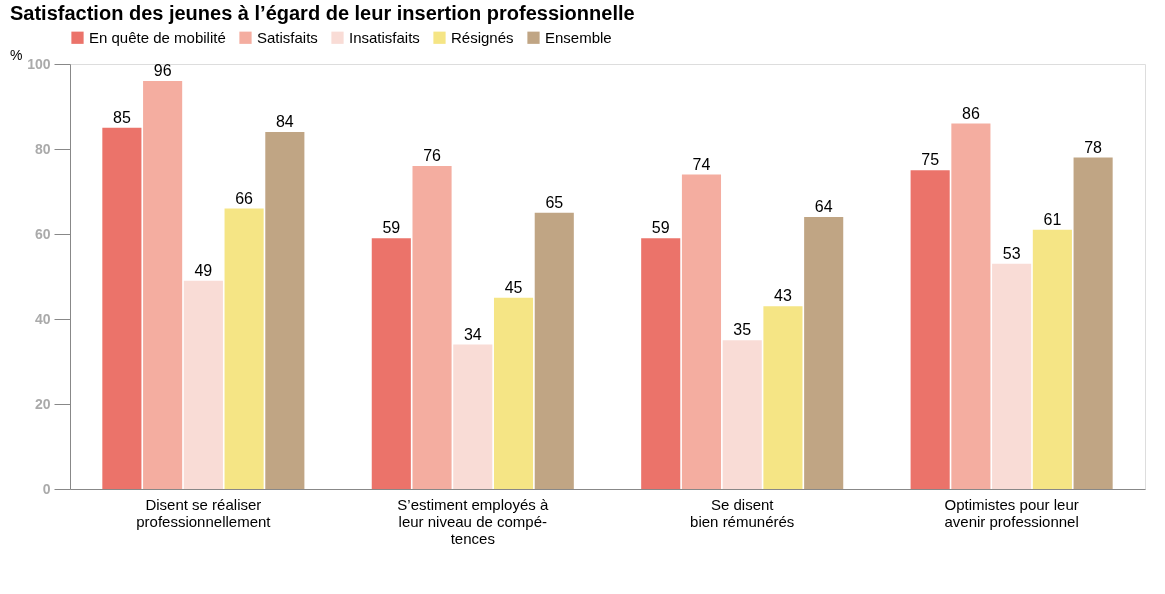 Image resolution: width=1165 pixels, height=594 pixels. I want to click on data-label: 86, so click(971, 113).